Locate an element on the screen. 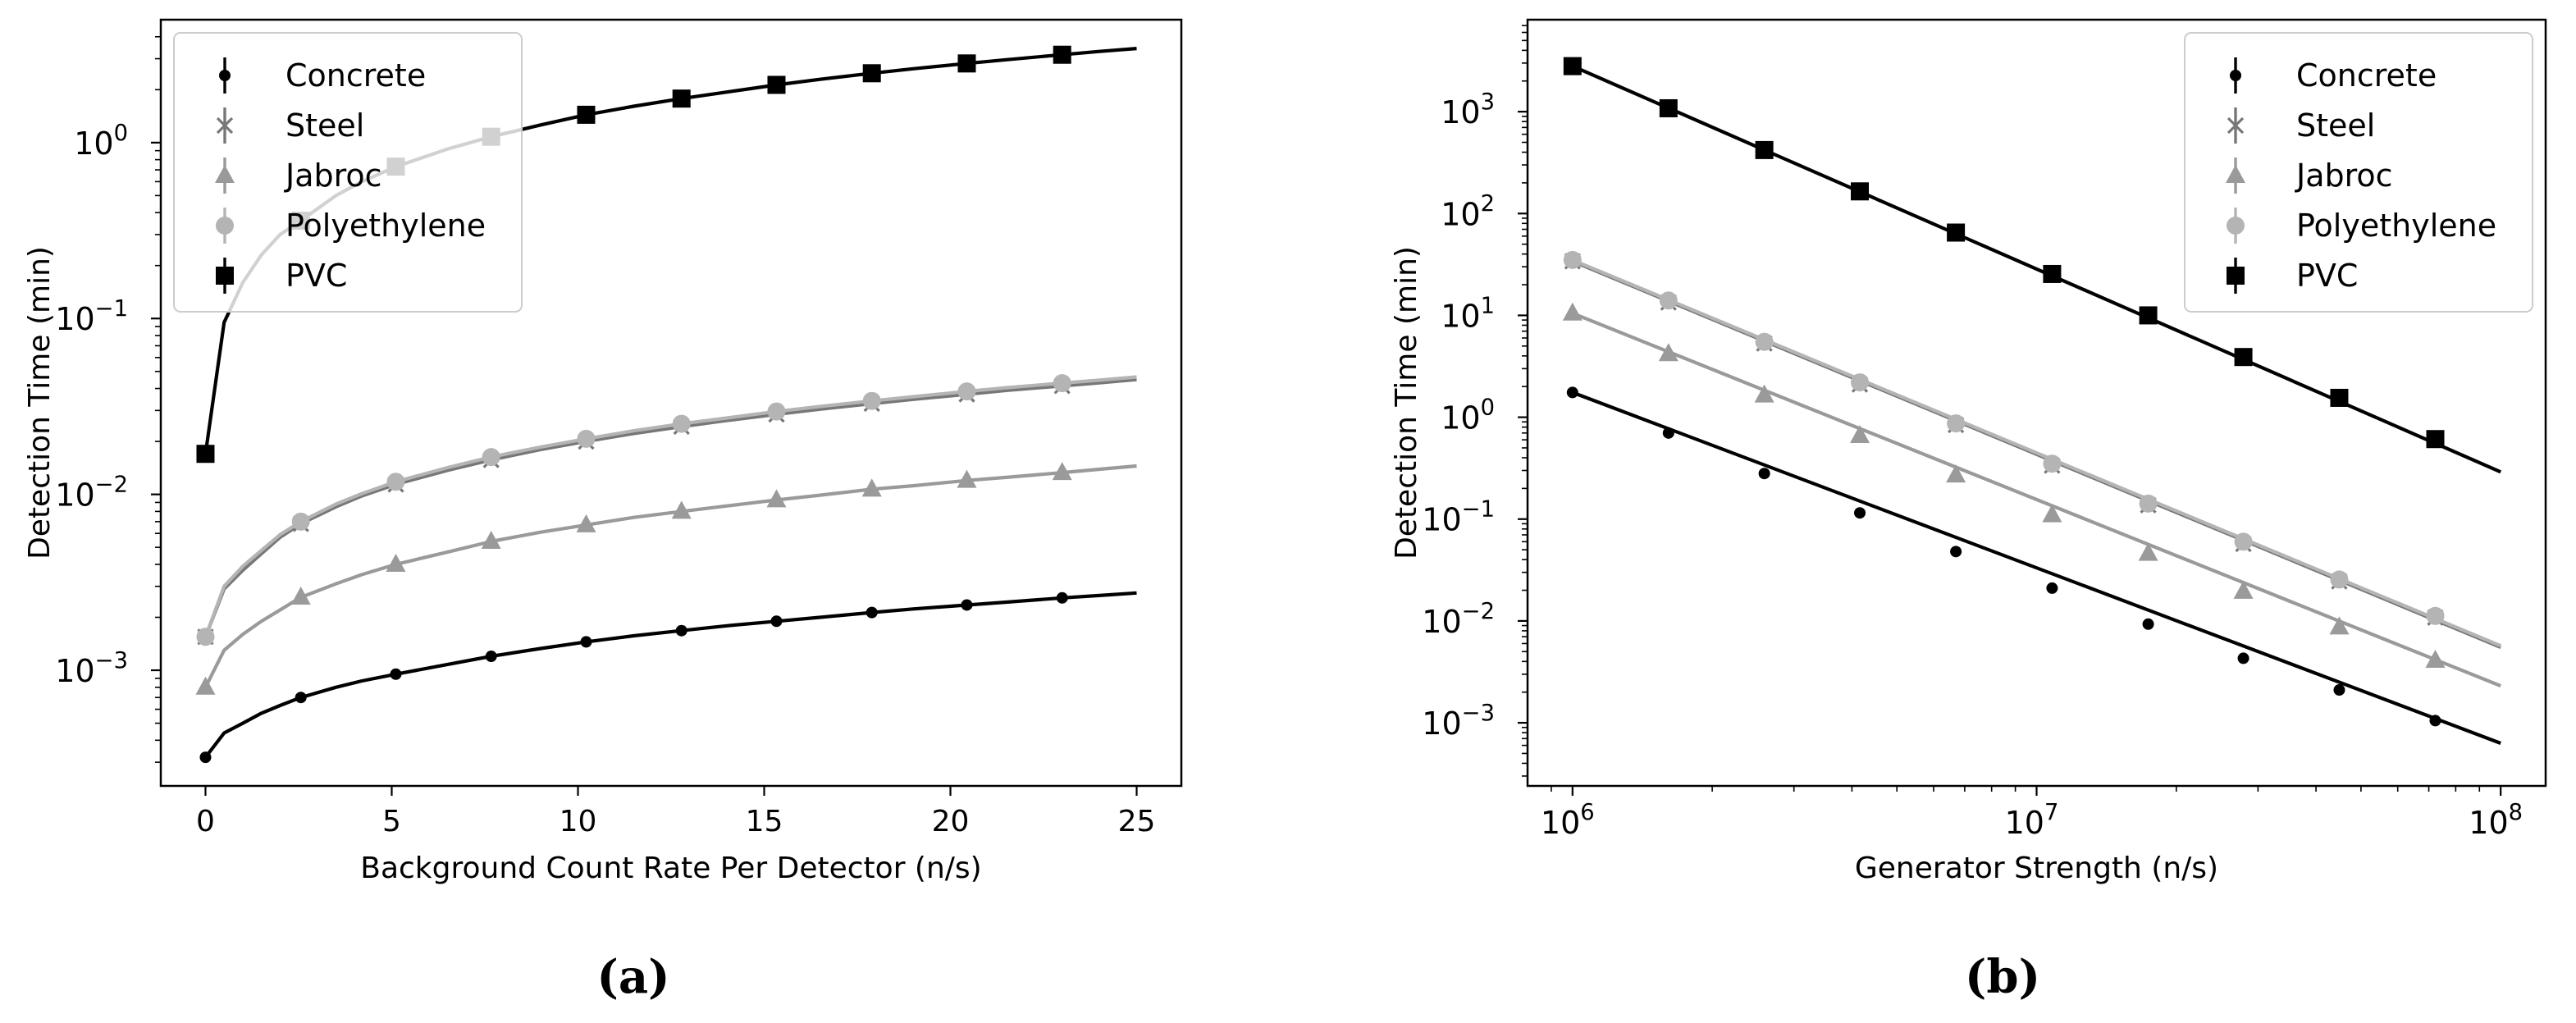 Image resolution: width=2576 pixels, height=1023 pixels. y-tick-label: 10² is located at coordinates (1468, 211).